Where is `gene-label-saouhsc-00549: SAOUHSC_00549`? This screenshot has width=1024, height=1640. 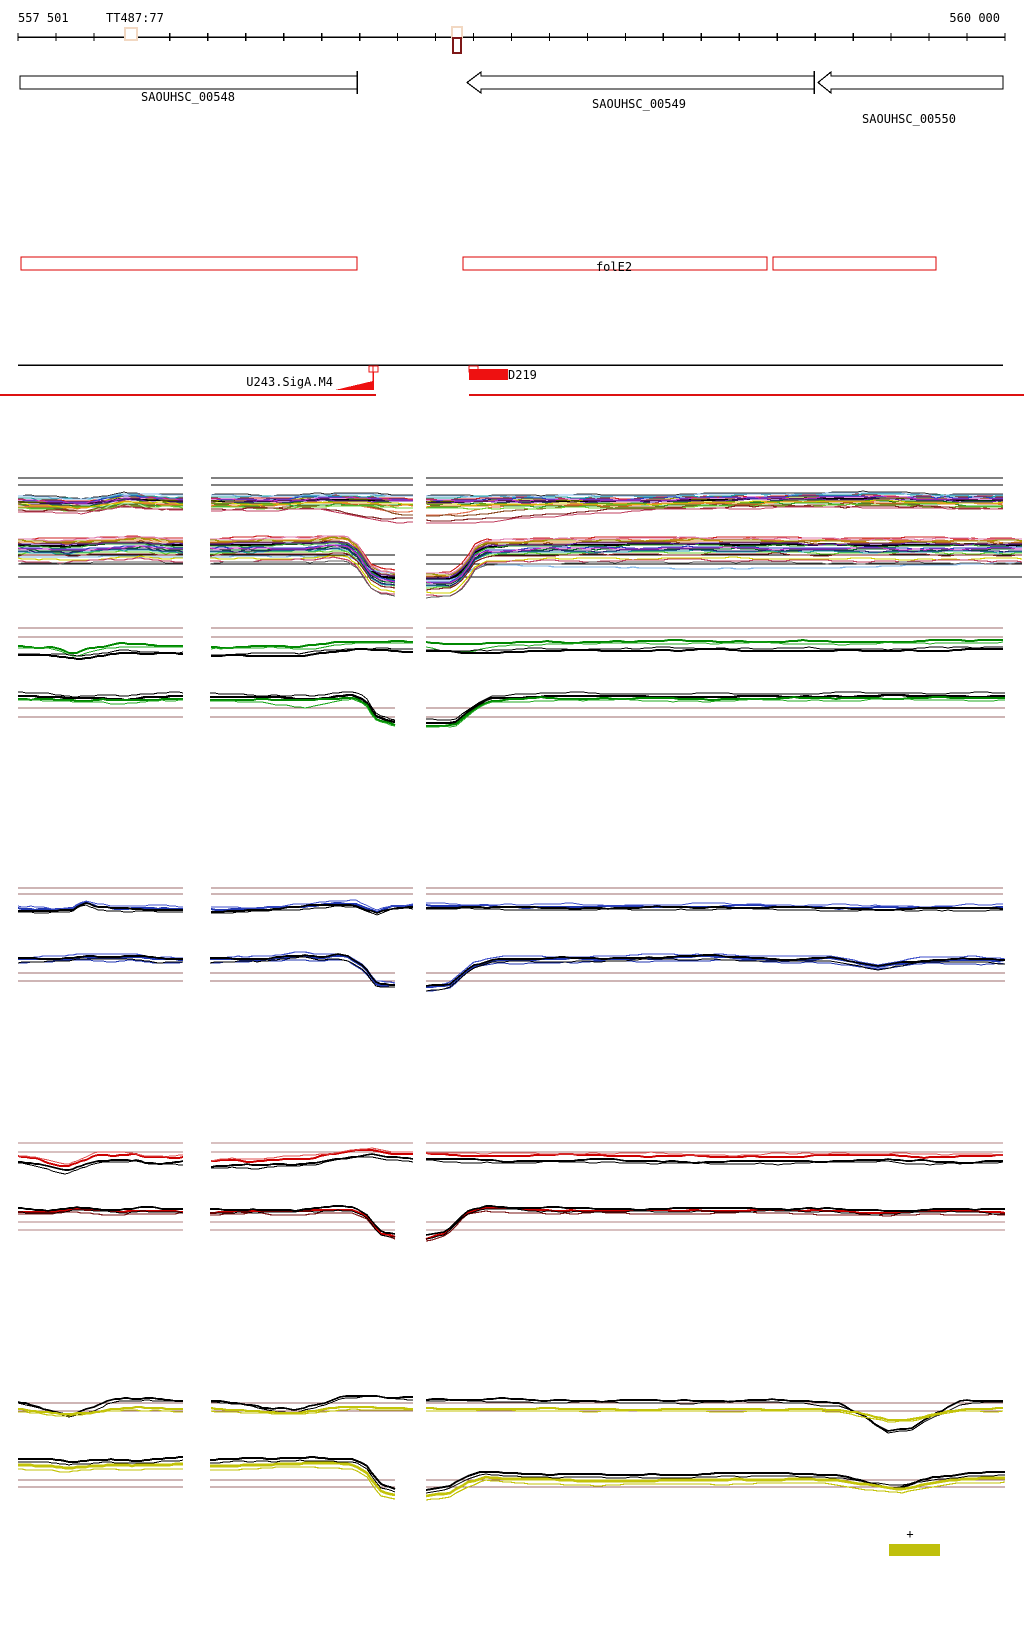
gene-label-saouhsc-00549: SAOUHSC_00549 is located at coordinates (639, 104).